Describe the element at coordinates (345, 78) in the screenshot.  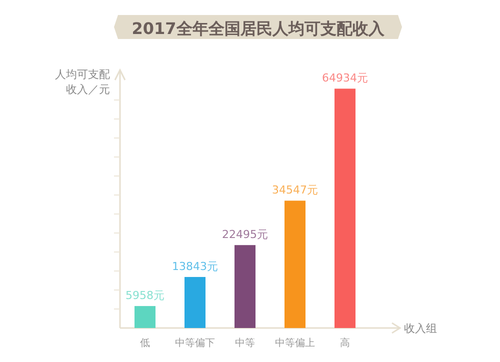
I see `data-label: 64934元` at that location.